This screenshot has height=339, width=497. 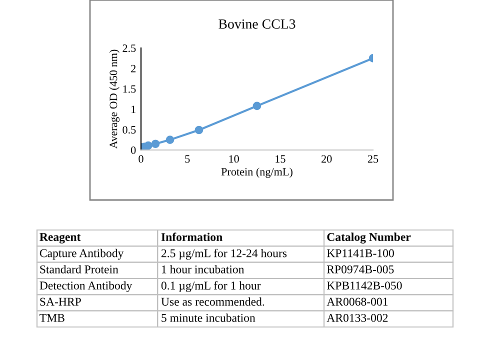 What do you see at coordinates (79, 269) in the screenshot?
I see `text: Standard Protein` at bounding box center [79, 269].